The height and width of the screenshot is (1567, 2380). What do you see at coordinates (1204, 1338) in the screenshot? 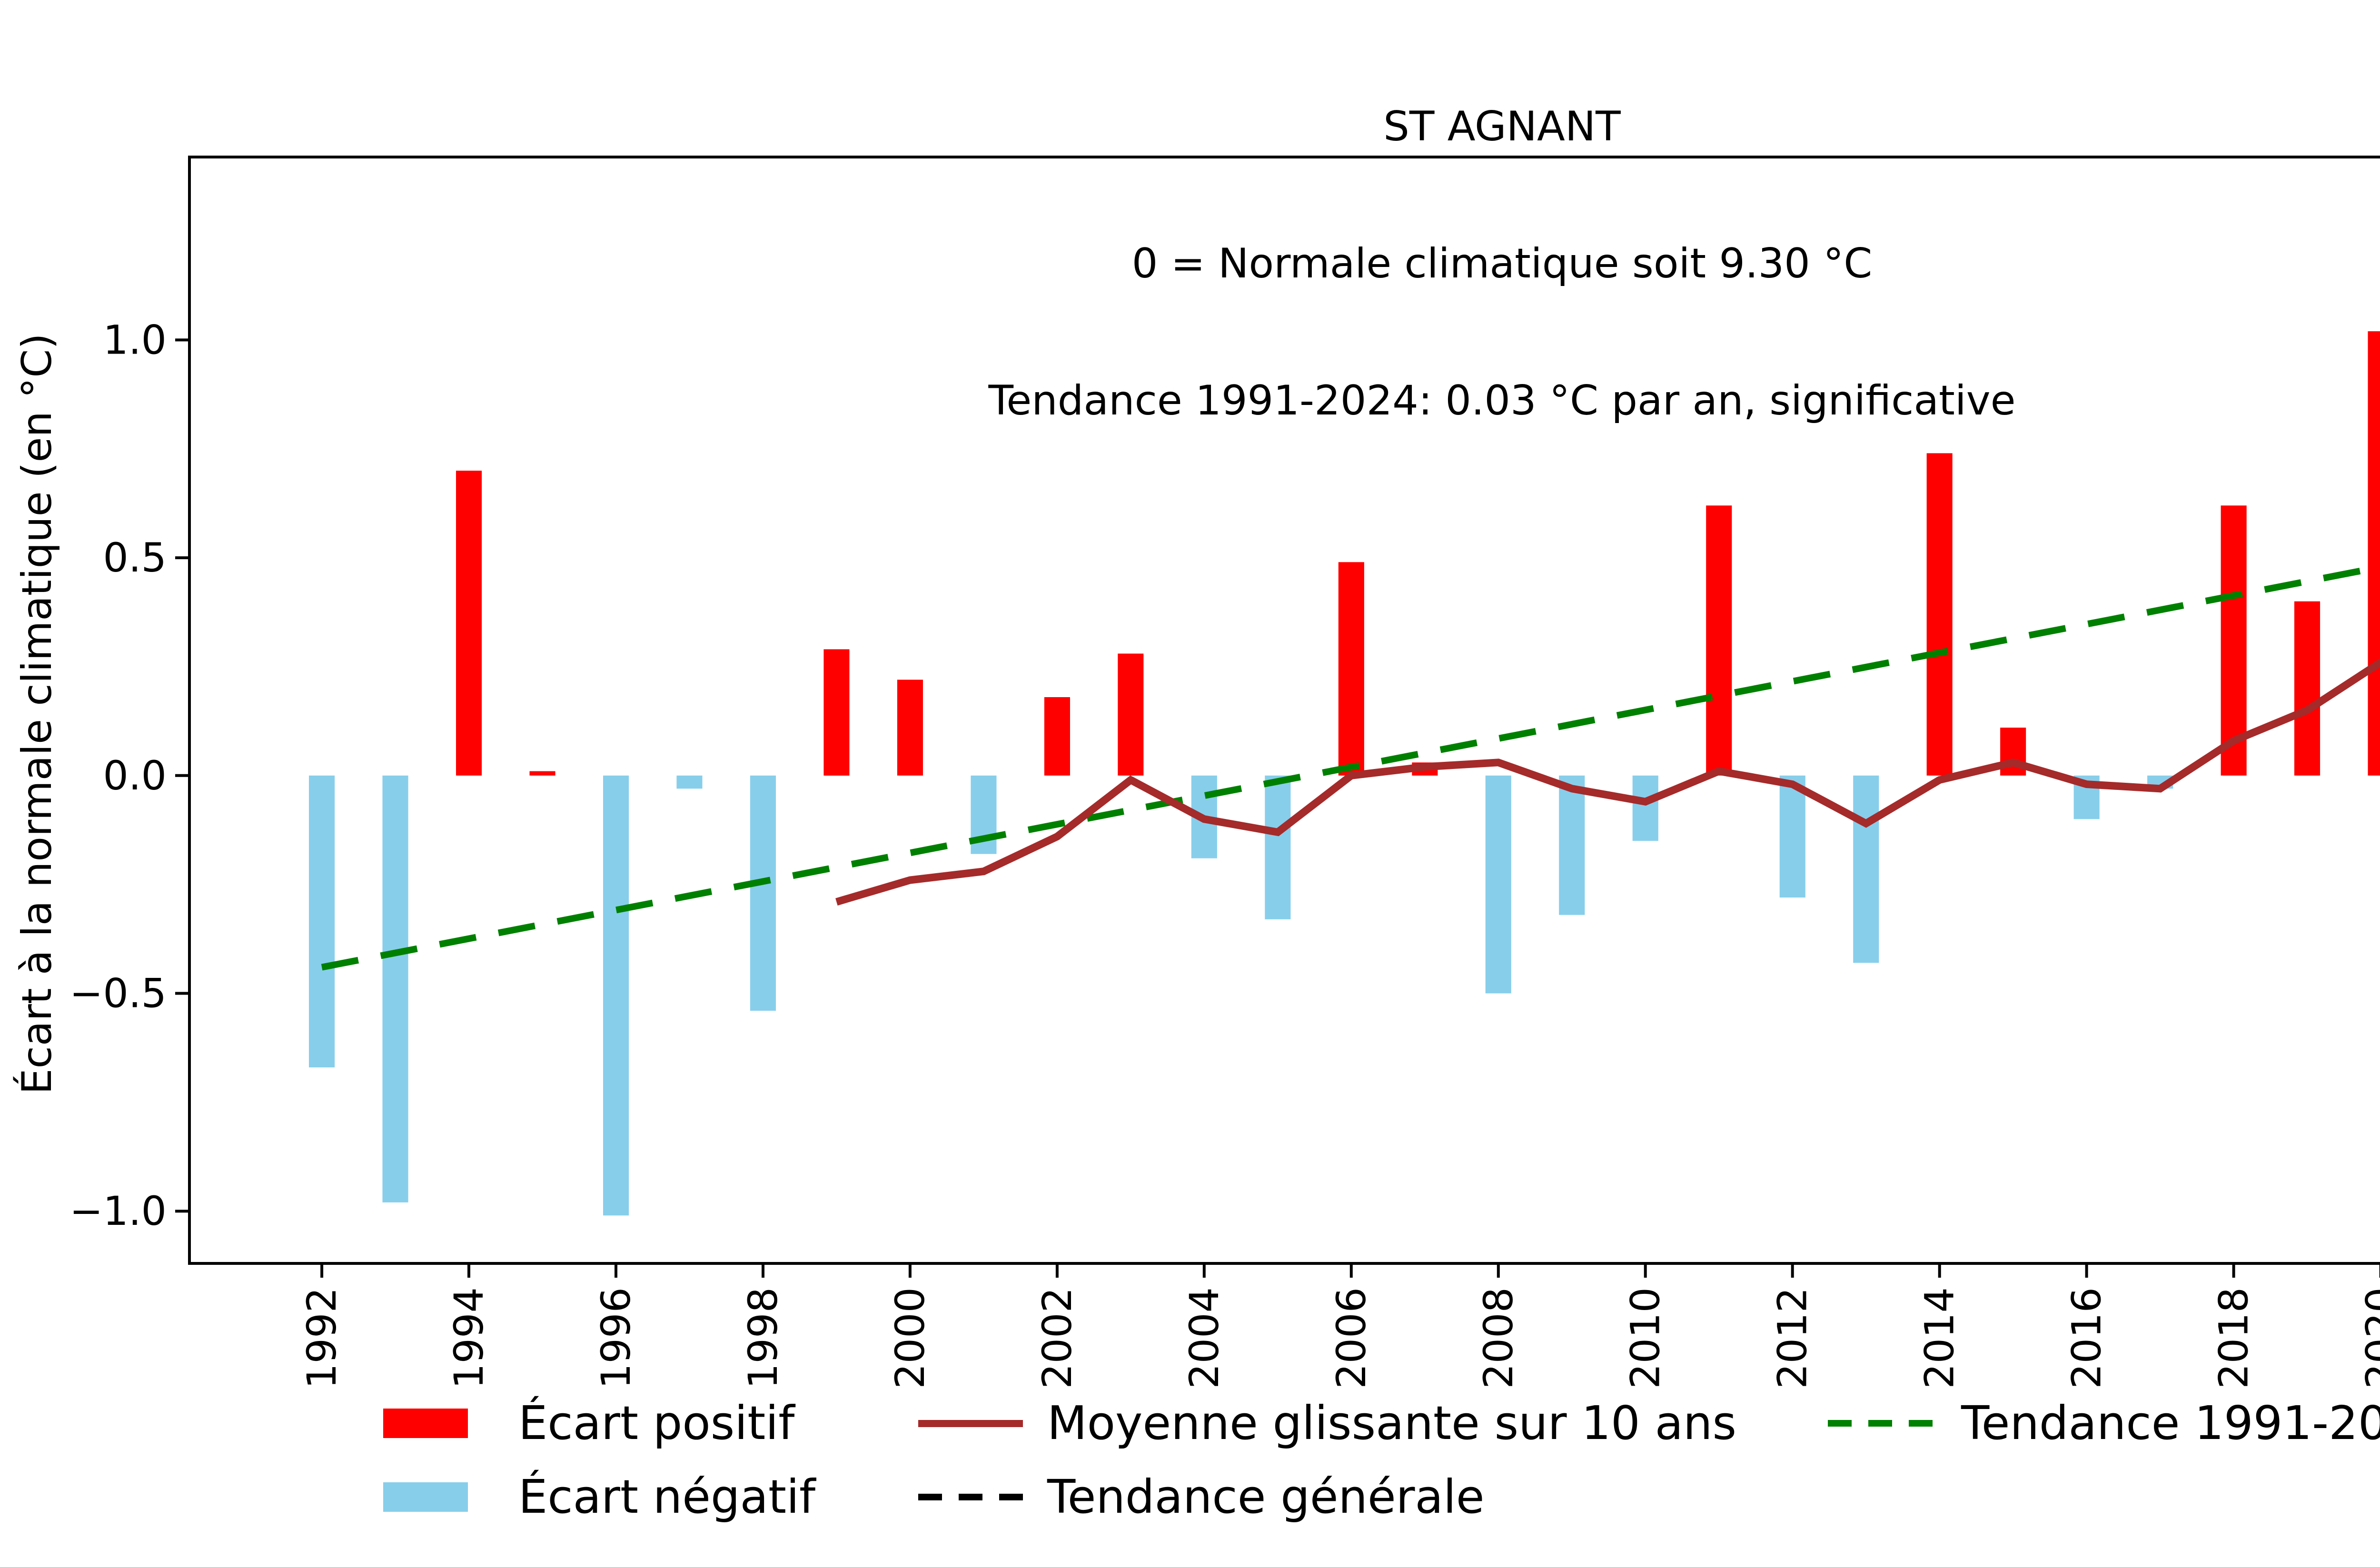
I see `x-tick-label: 2004` at bounding box center [1204, 1338].